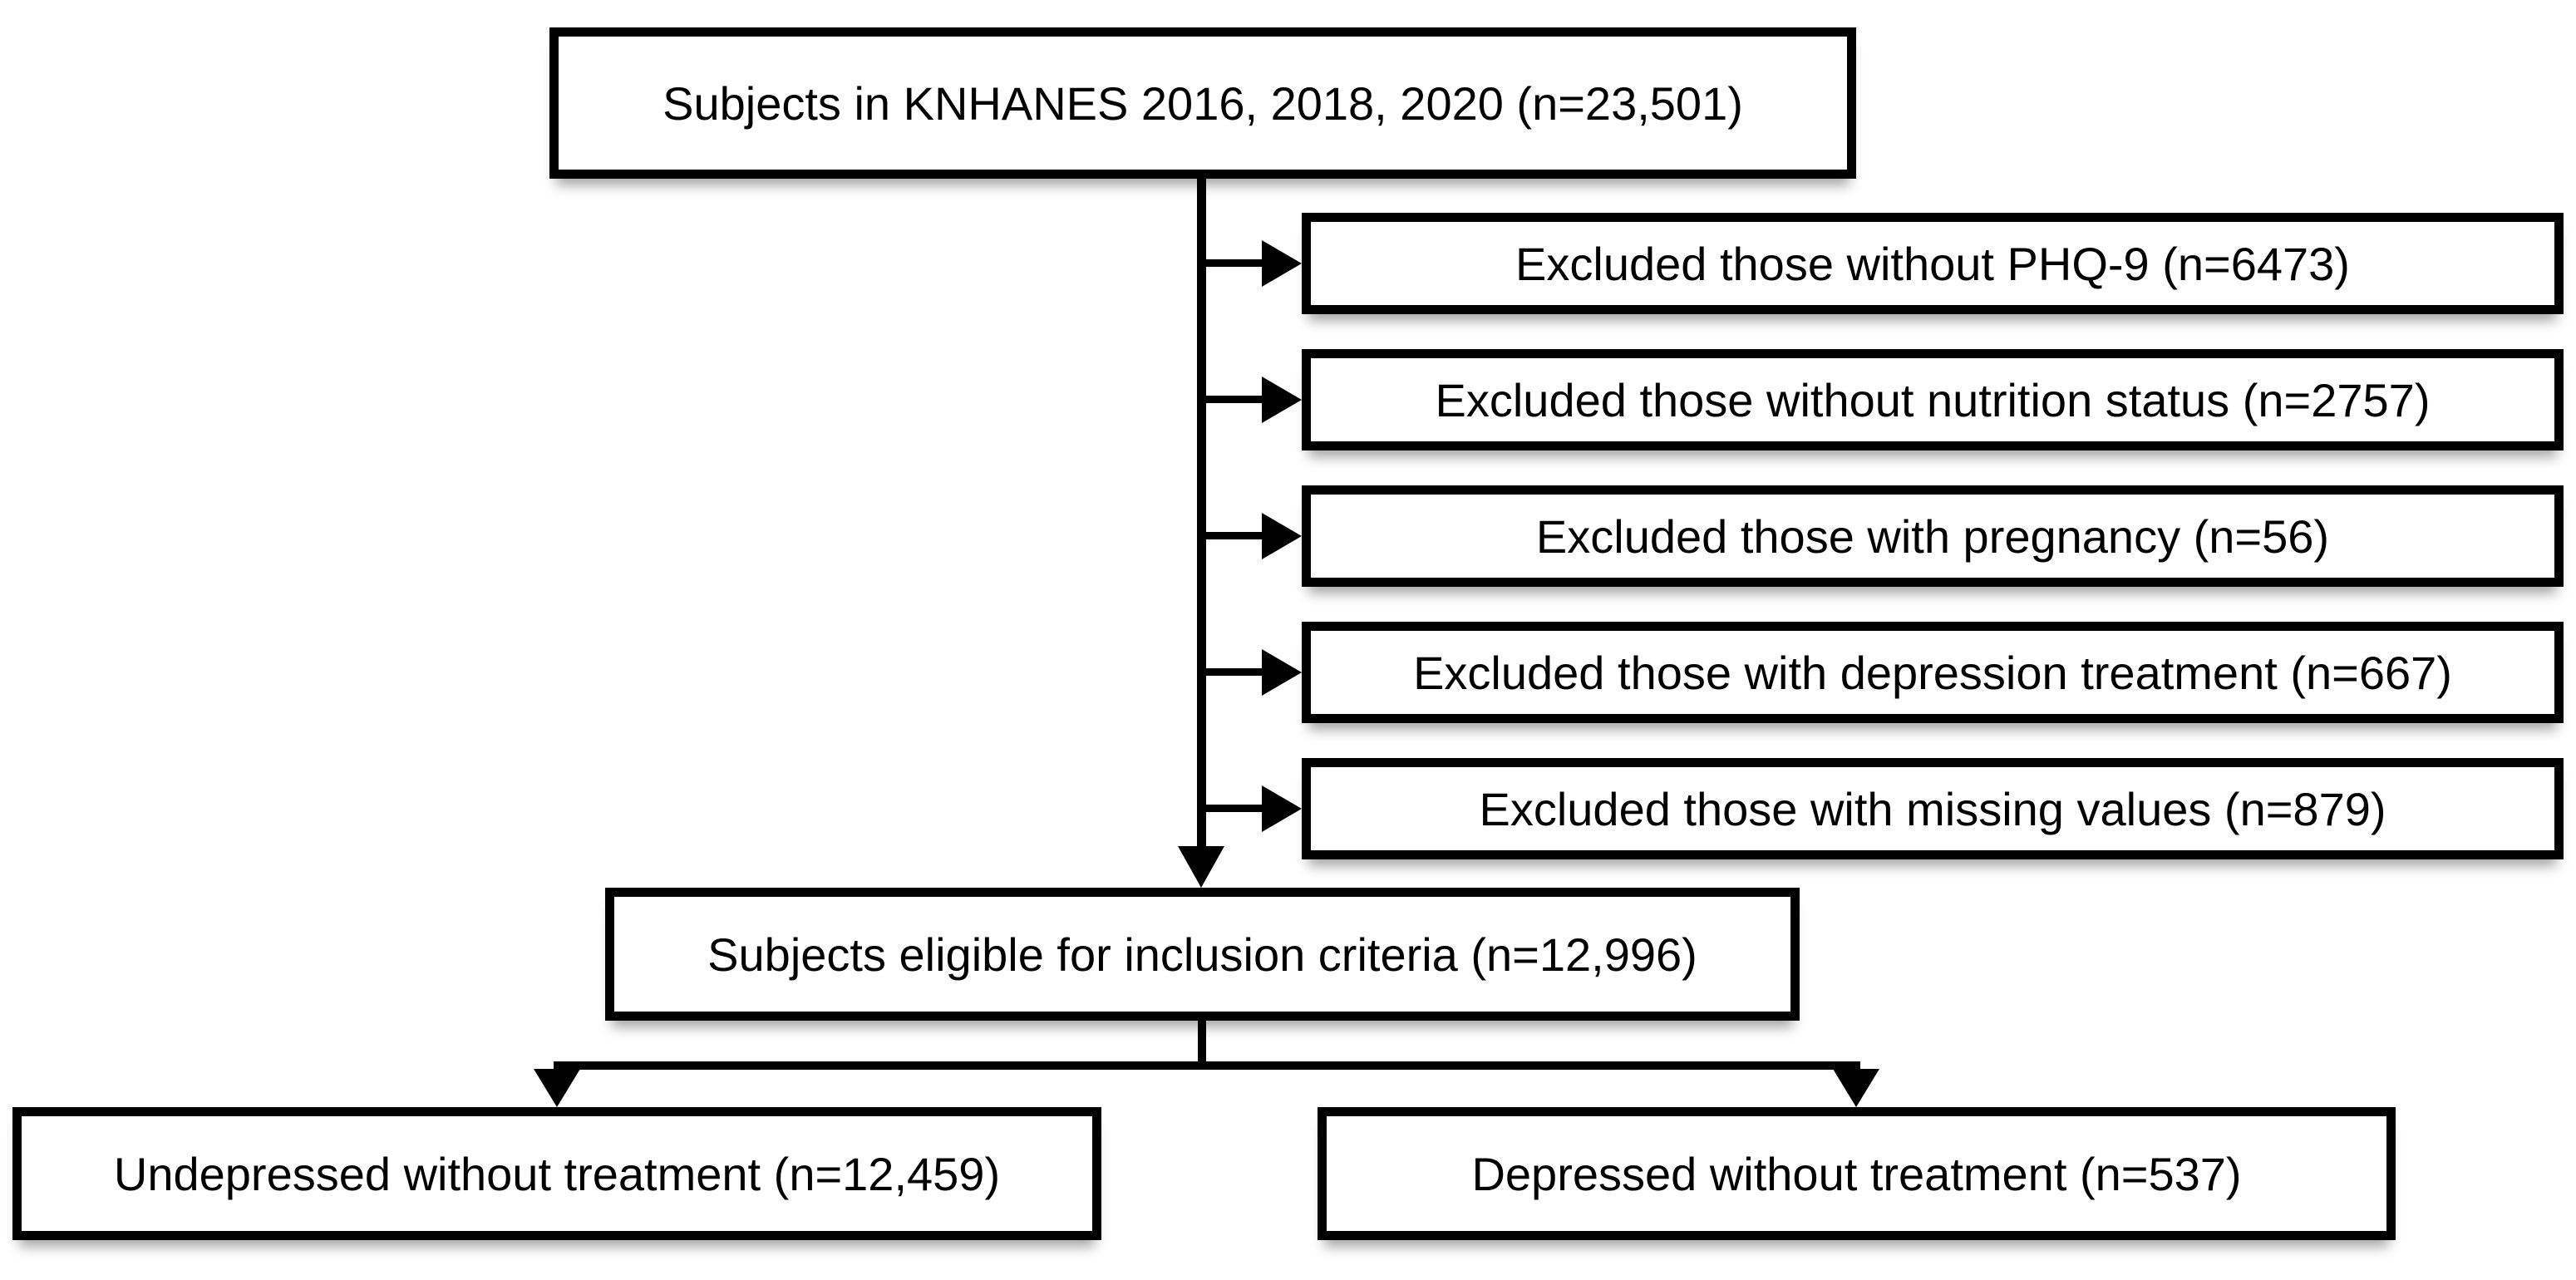 This screenshot has width=2576, height=1280. Describe the element at coordinates (1856, 1088) in the screenshot. I see `split-arrowhead-down-right-icon` at that location.